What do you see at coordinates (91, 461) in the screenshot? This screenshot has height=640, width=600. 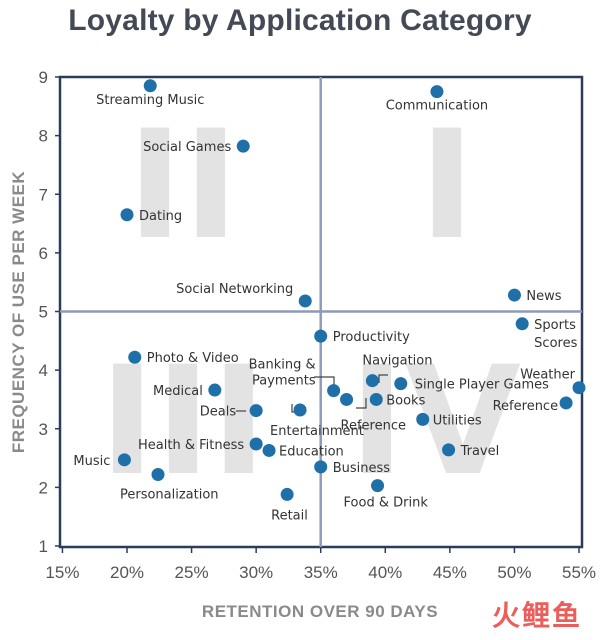 I see `point-label: Music` at bounding box center [91, 461].